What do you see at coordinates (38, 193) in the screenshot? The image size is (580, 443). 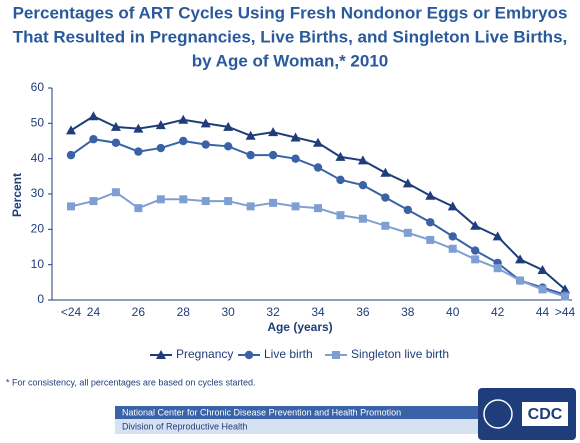 I see `y-tick-label: 30` at bounding box center [38, 193].